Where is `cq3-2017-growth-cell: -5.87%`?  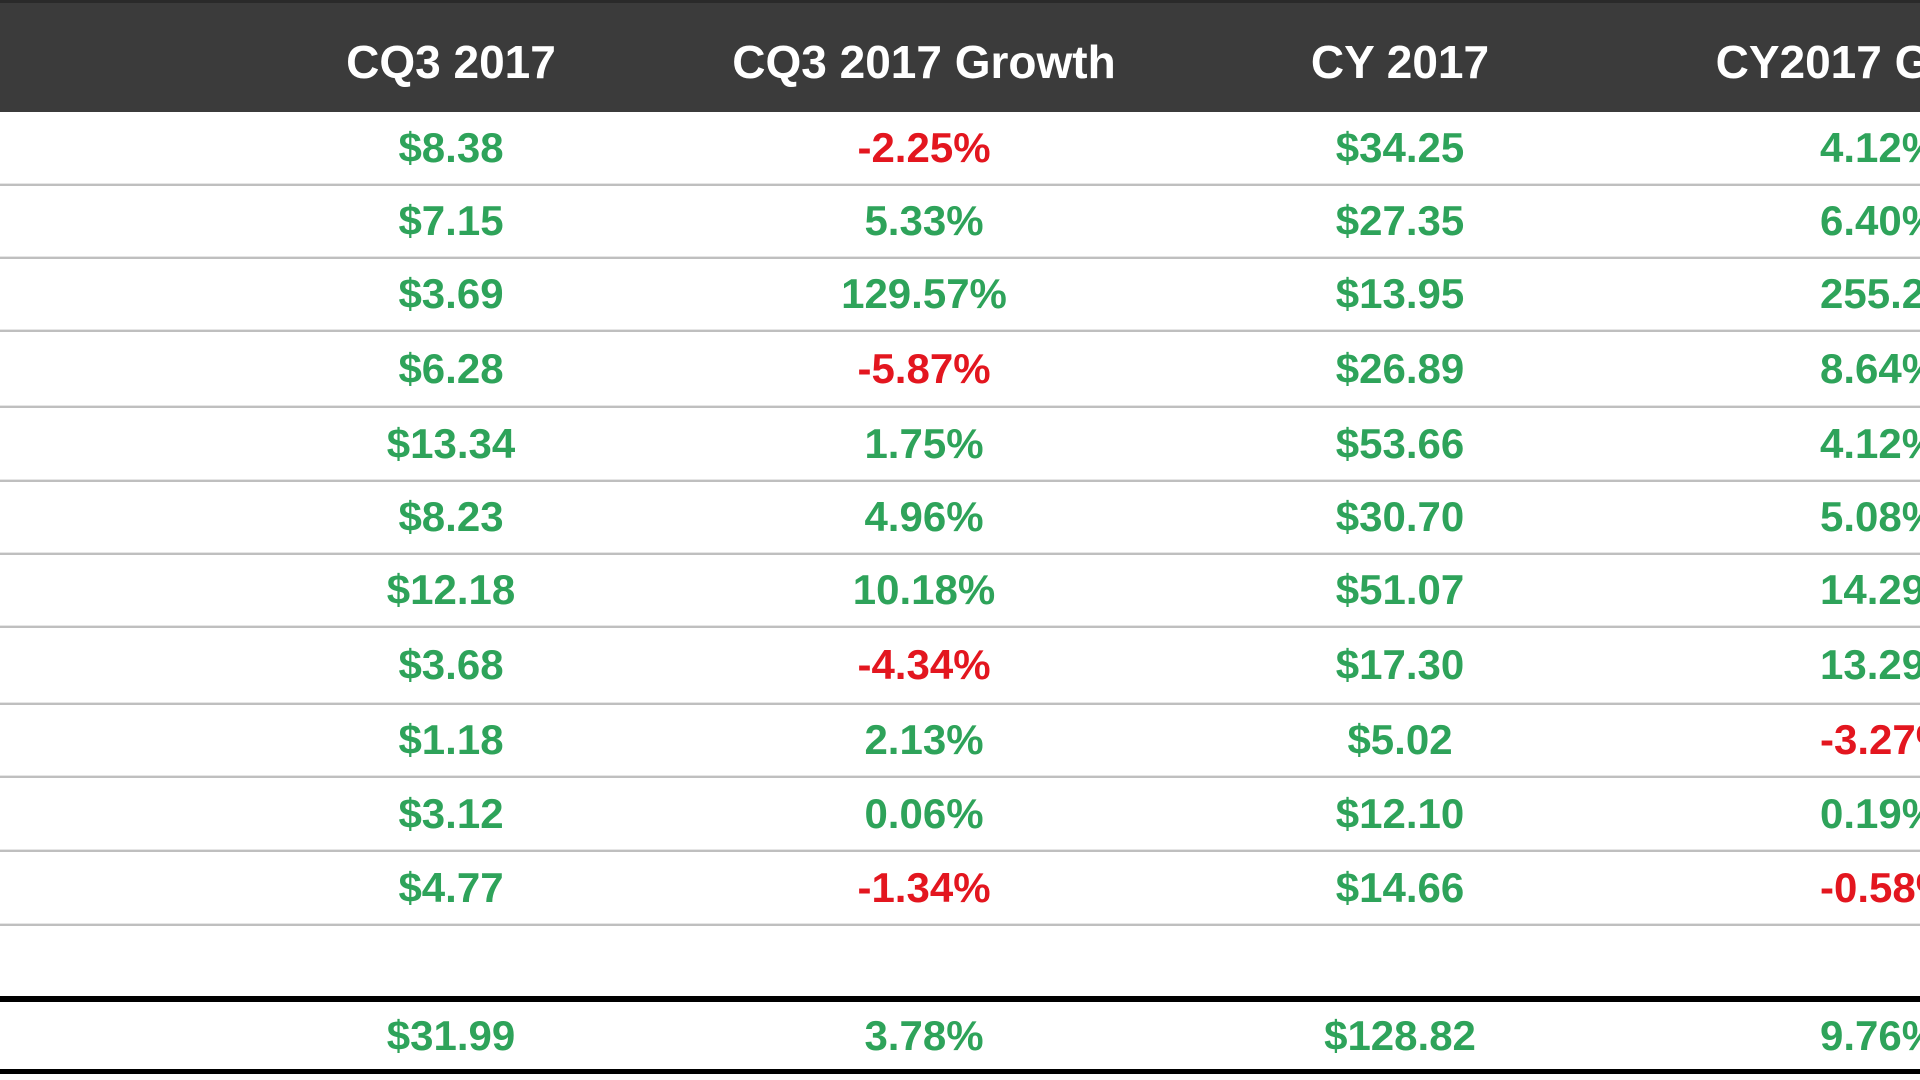
cq3-2017-growth-cell: -5.87% is located at coordinates (924, 368).